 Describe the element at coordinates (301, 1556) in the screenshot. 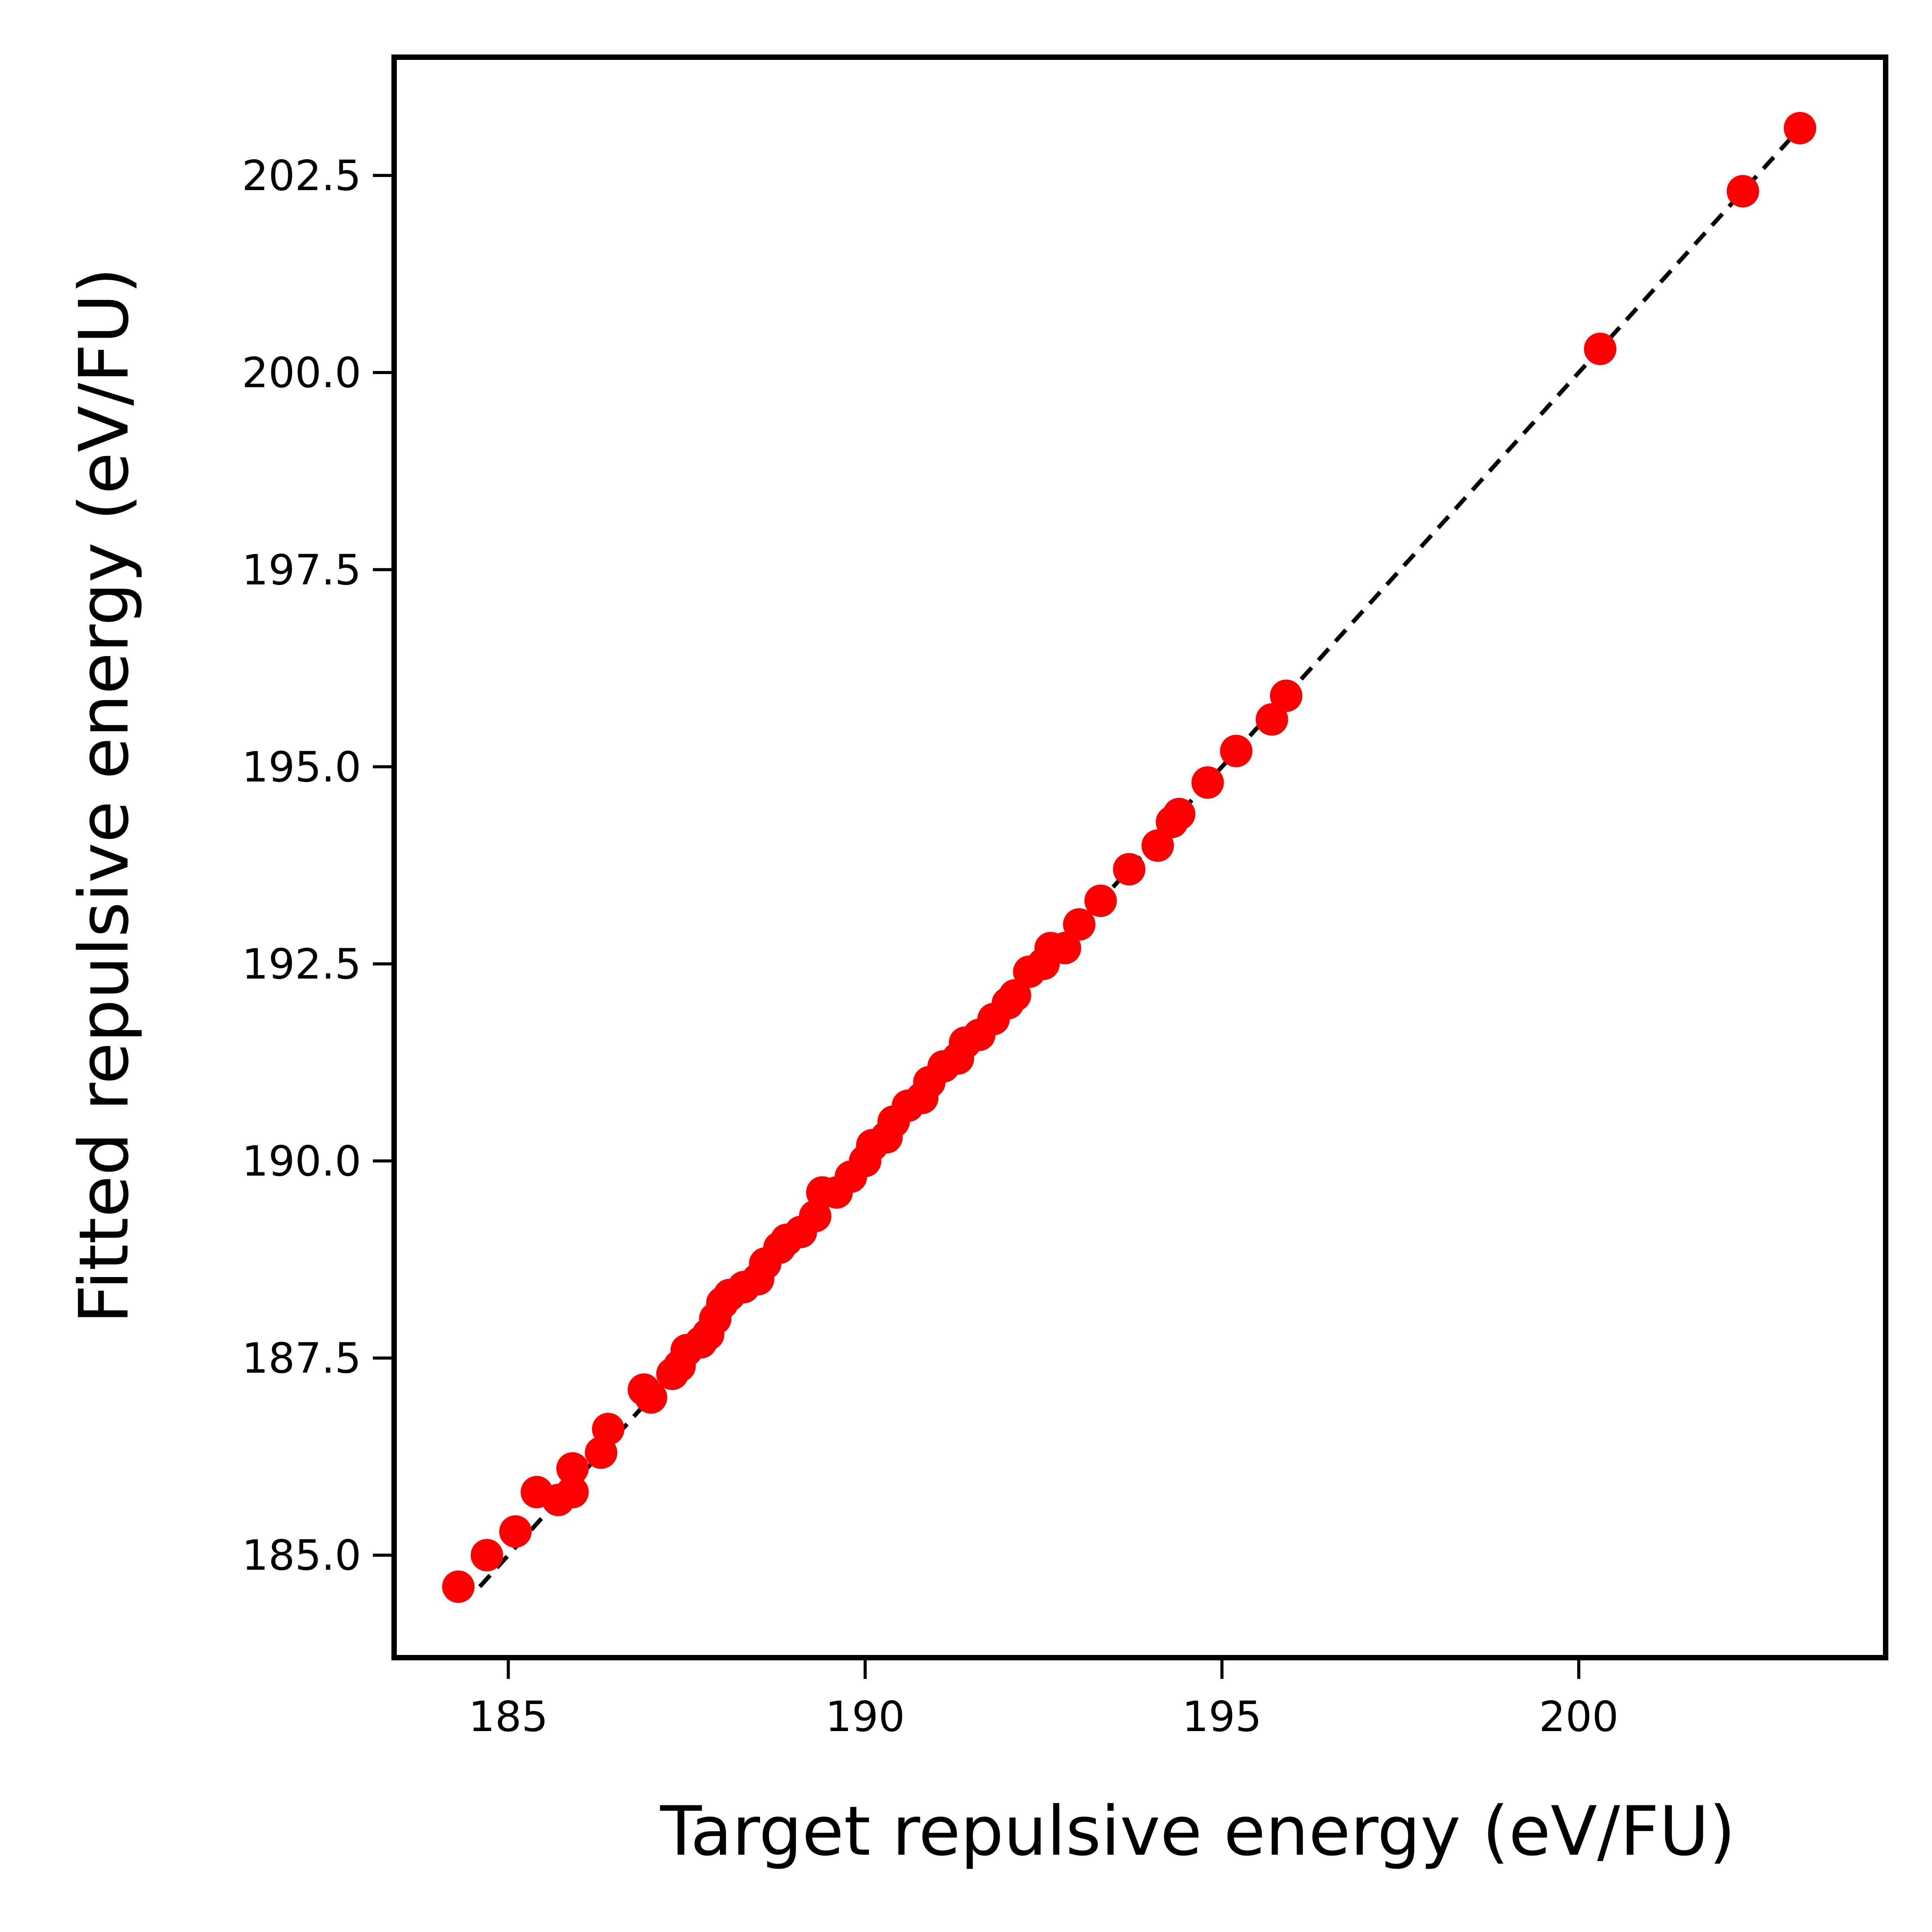

I see `y-tick-label: 185.0` at that location.